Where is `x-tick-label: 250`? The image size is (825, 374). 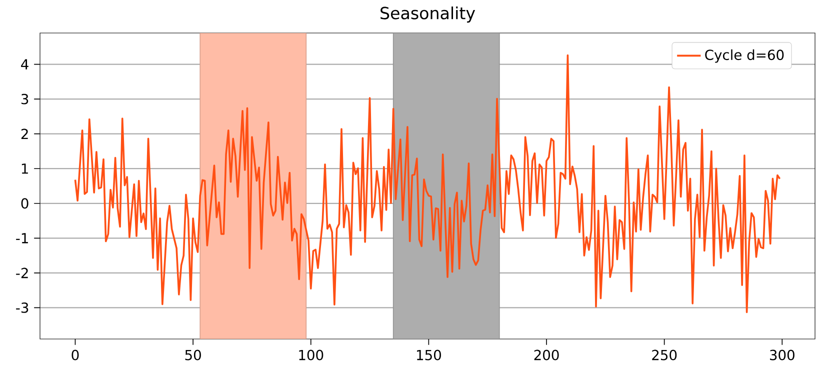
x-tick-label: 250 is located at coordinates (664, 355).